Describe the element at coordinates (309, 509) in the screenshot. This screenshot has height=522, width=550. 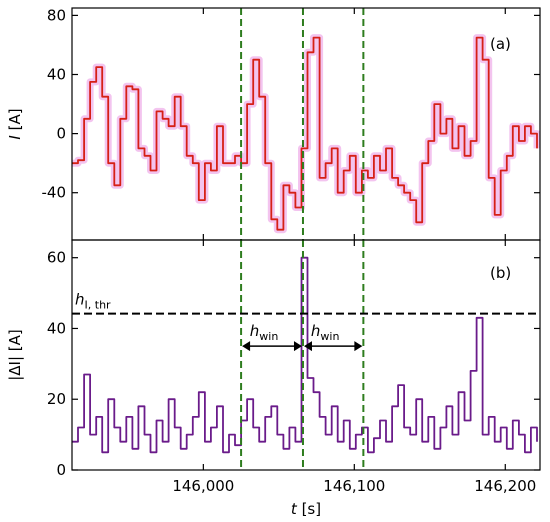
I see `x-axis-label-unit: [s]` at that location.